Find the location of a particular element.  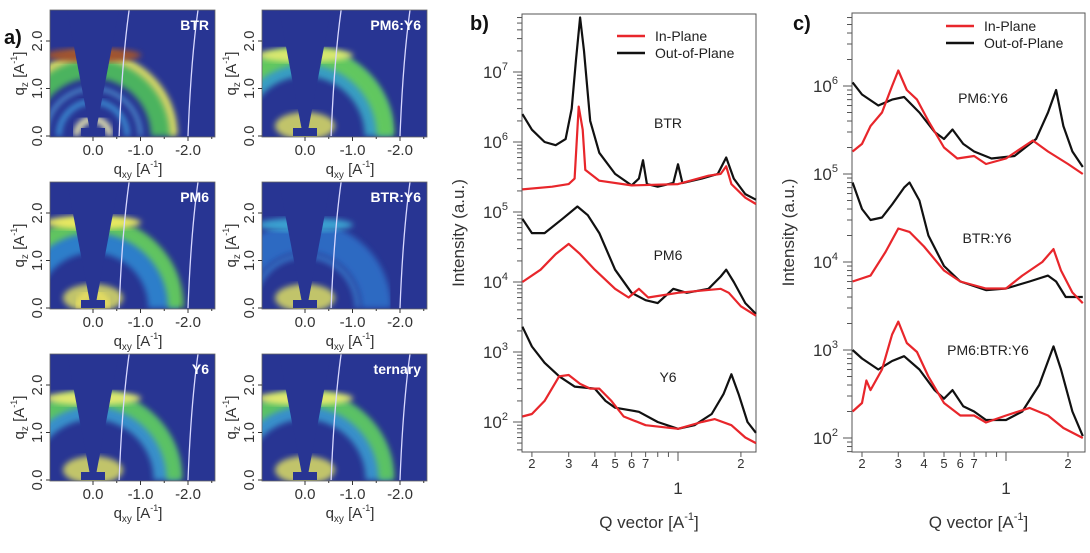

title-exp: -1 is located at coordinates (689, 517).